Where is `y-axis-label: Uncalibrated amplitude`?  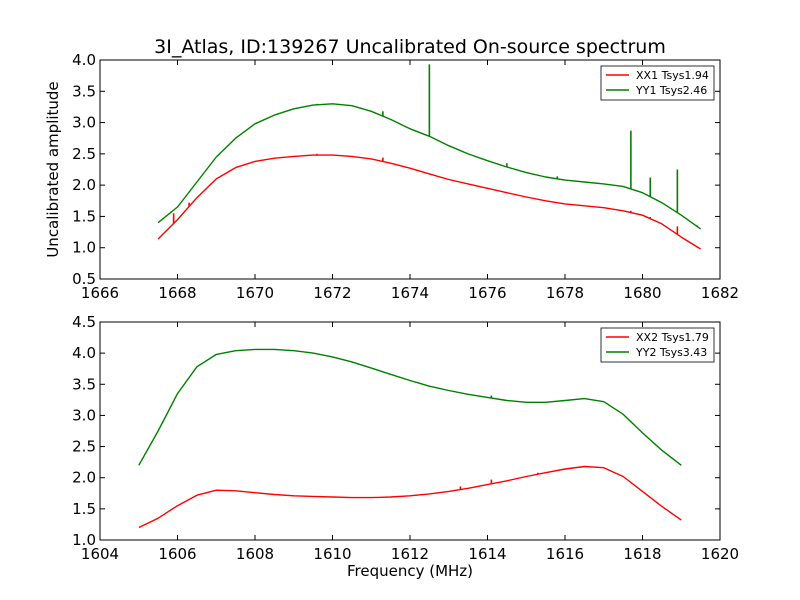 y-axis-label: Uncalibrated amplitude is located at coordinates (53, 169).